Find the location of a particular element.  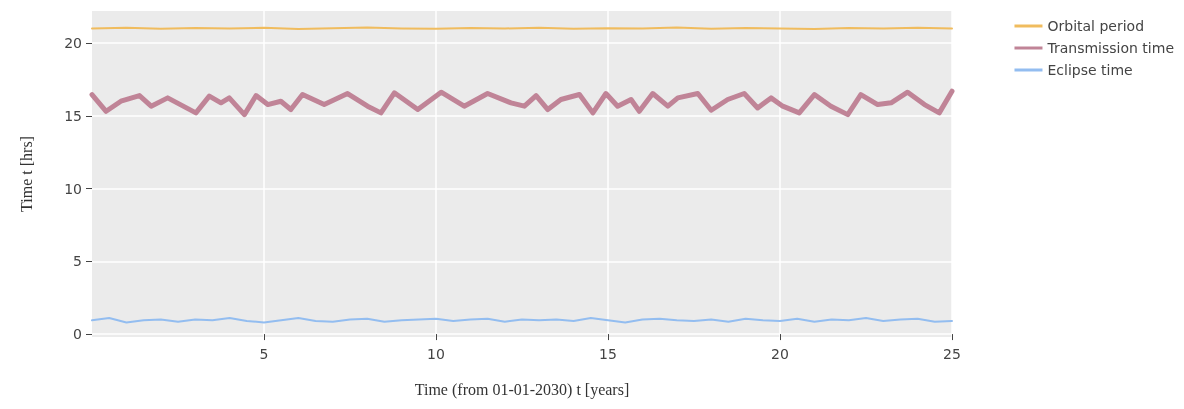

y-tick-label: 0 is located at coordinates (77, 334).